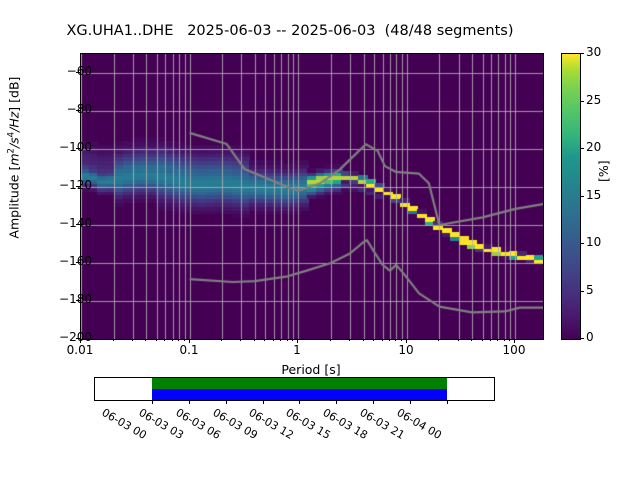  What do you see at coordinates (594, 242) in the screenshot?
I see `colorbar-tick-label: 10` at bounding box center [594, 242].